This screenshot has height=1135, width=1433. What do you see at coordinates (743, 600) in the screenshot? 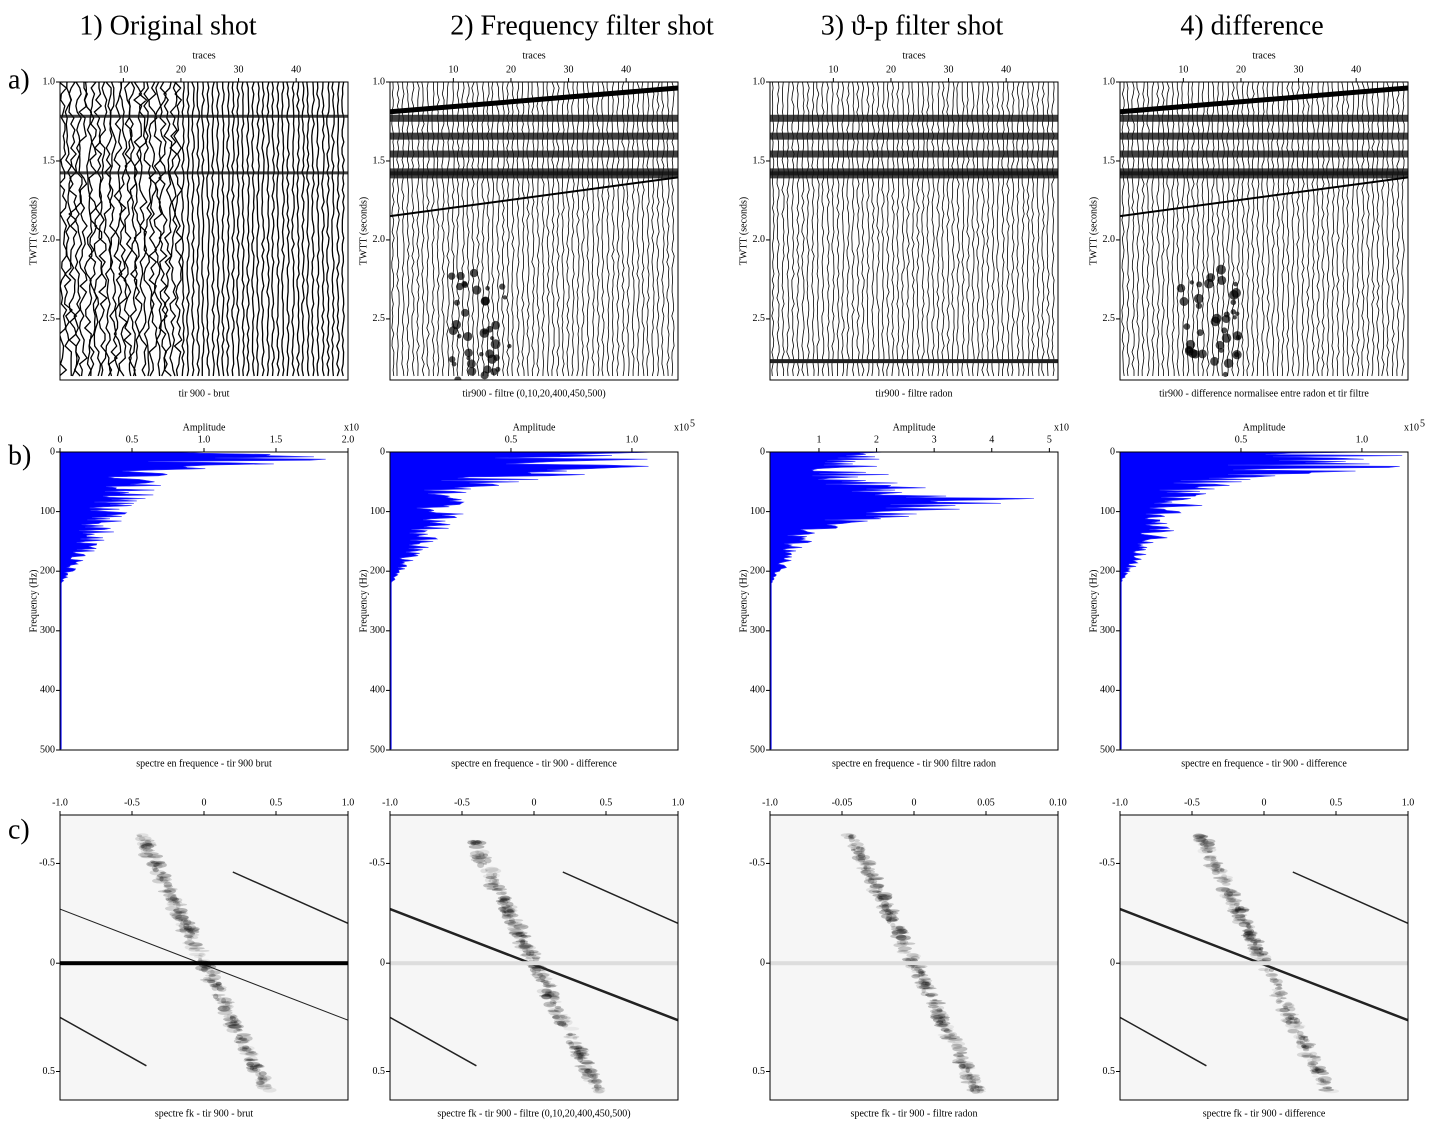
I see `y-axis-label: Frequency (Hz)` at bounding box center [743, 600].